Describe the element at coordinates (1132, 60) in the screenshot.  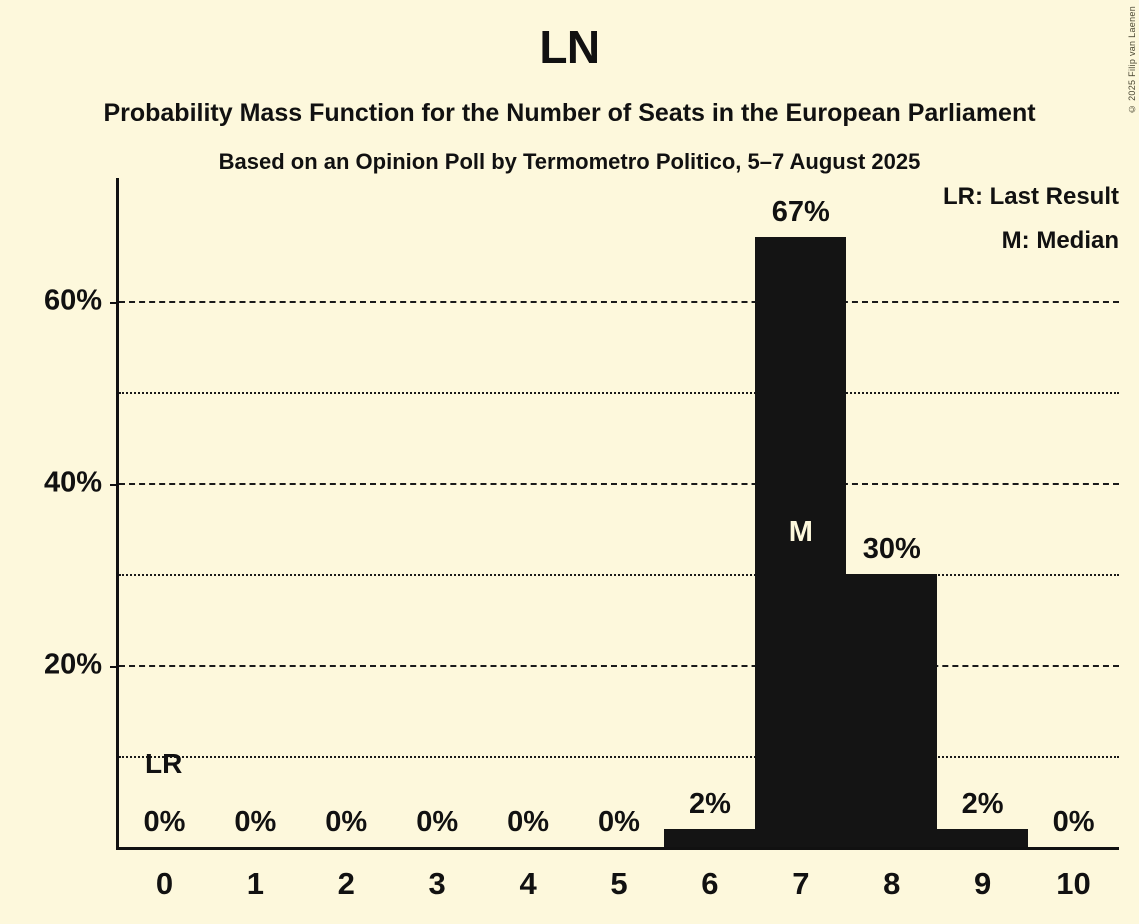
I see `copyright-notice: © 2025 Filip van Laenen` at that location.